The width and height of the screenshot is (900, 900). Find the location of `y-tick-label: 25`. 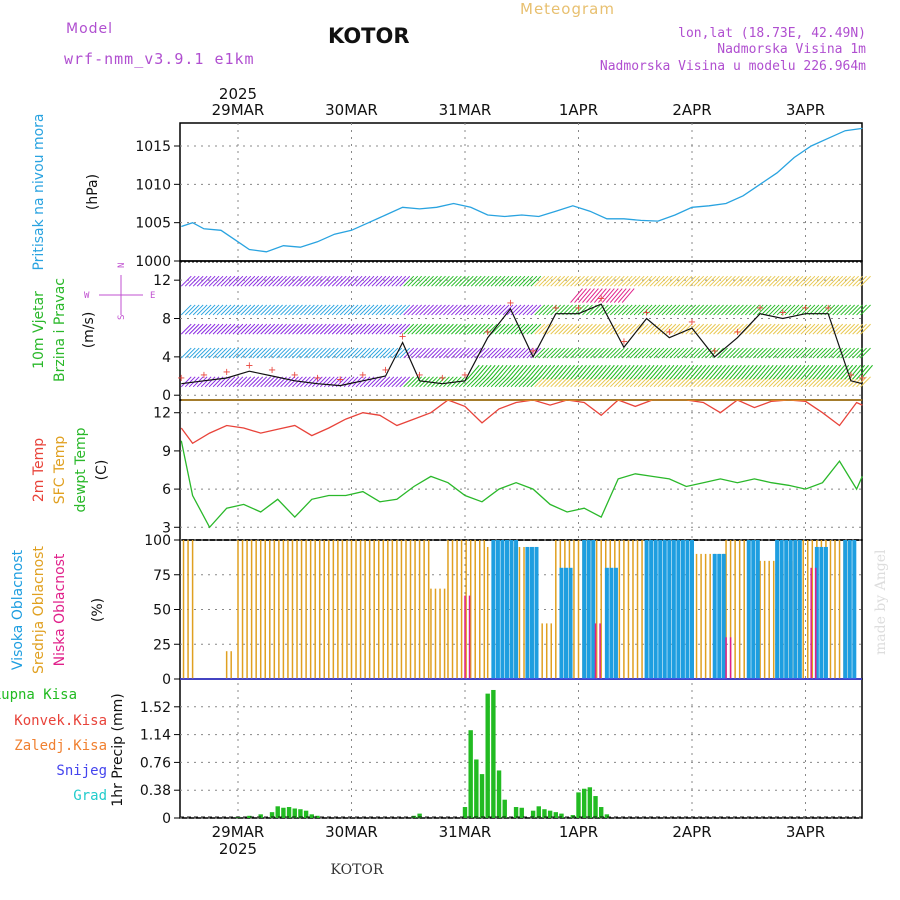

y-tick-label: 25 is located at coordinates (162, 645).